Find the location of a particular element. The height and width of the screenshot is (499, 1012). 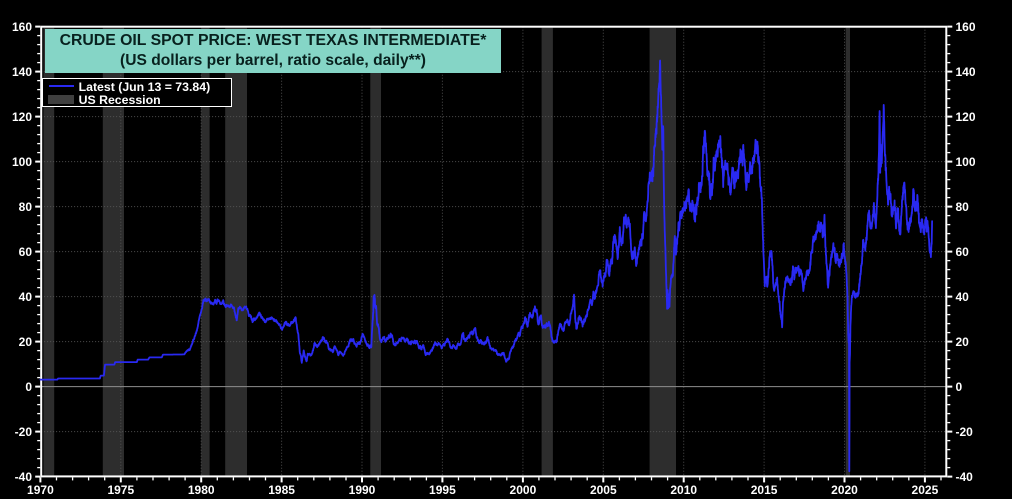

svg-text: 1980 is located at coordinates (201, 490).